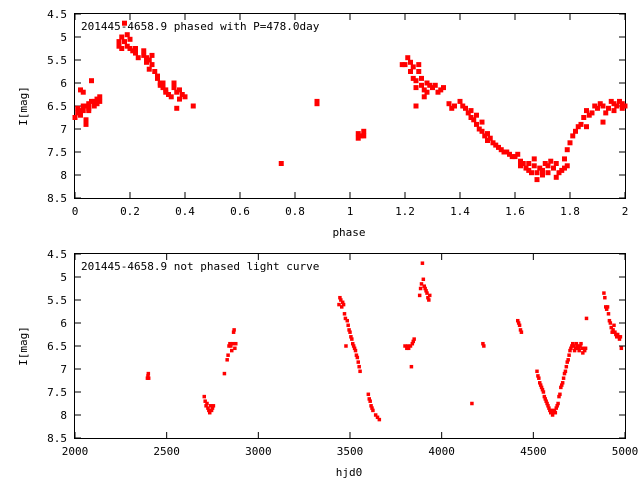 This screenshot has width=640, height=480. What do you see at coordinates (57, 106) in the screenshot?
I see `phased-y-tick-label: 6.5` at bounding box center [57, 106].